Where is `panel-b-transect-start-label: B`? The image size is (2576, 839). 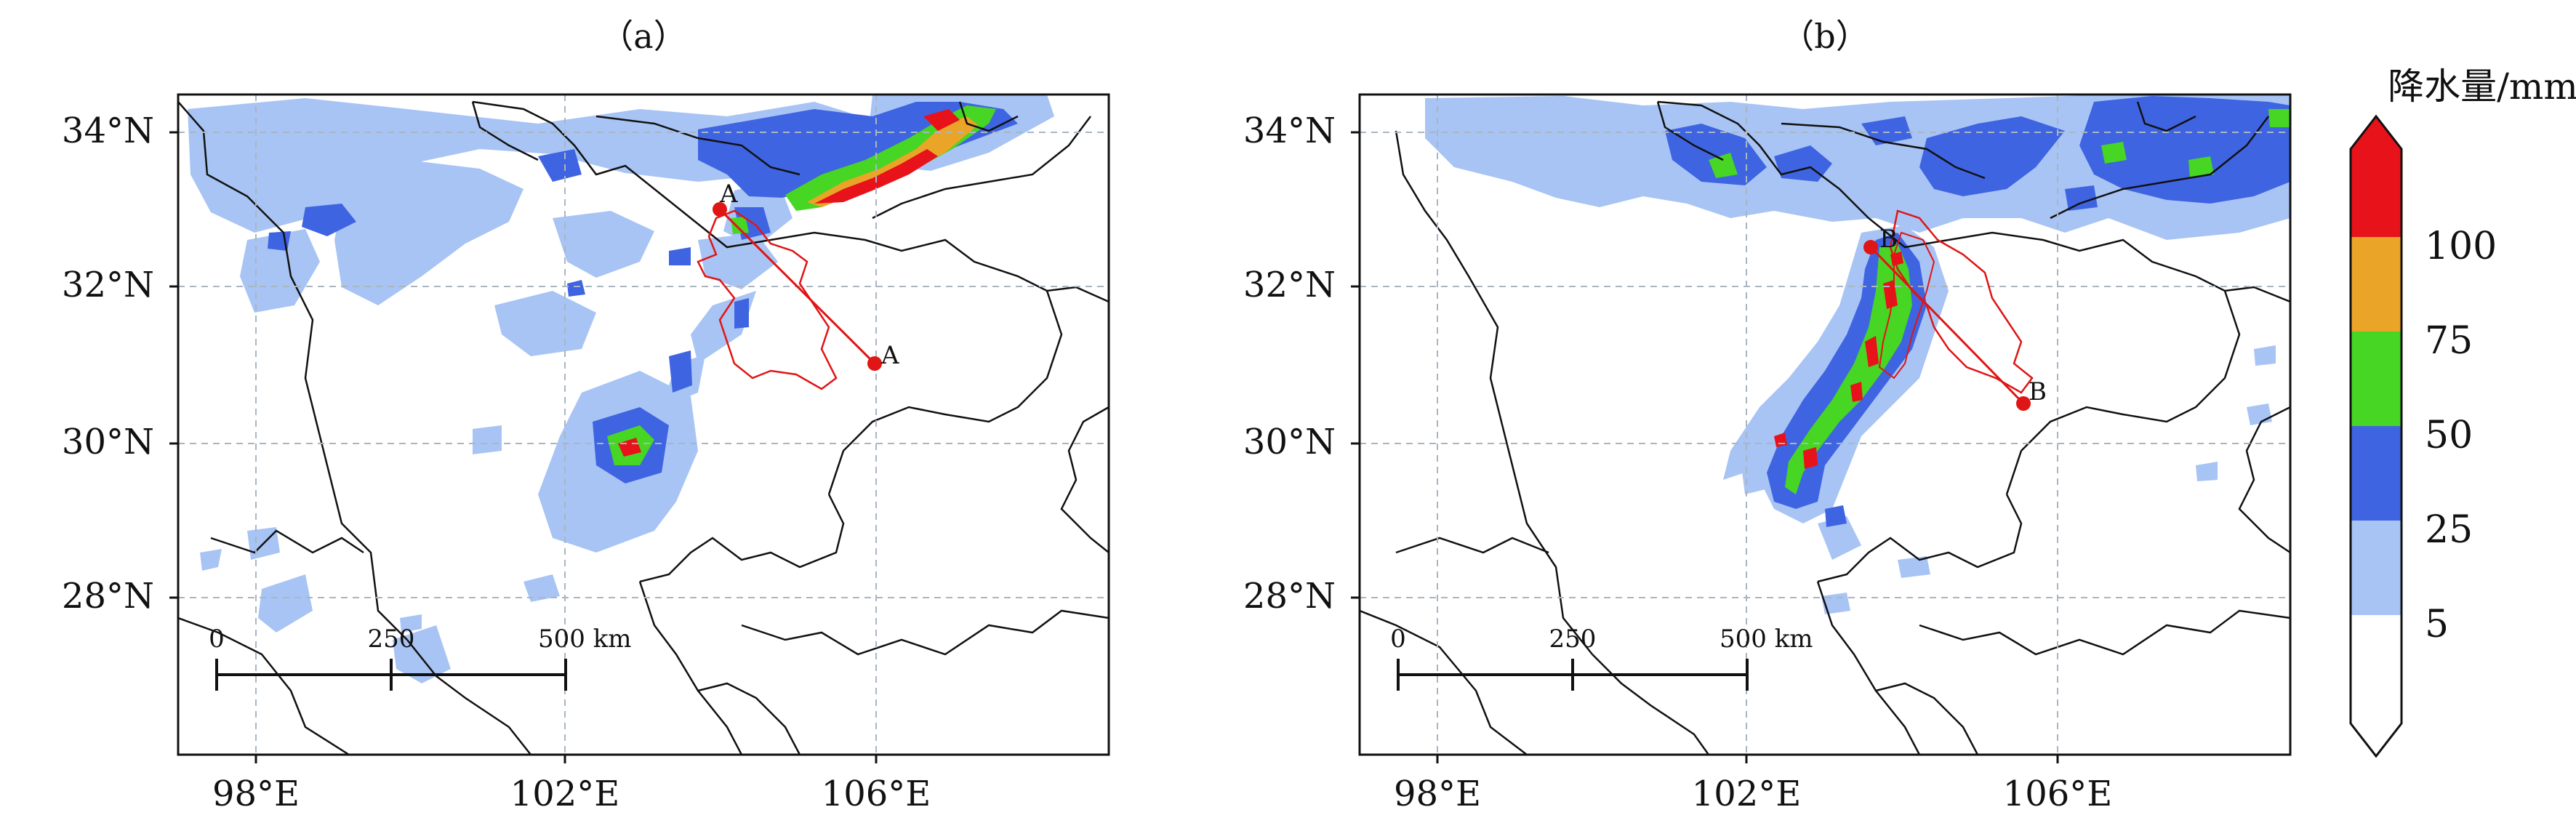 panel-b-transect-start-label: B is located at coordinates (1888, 239).